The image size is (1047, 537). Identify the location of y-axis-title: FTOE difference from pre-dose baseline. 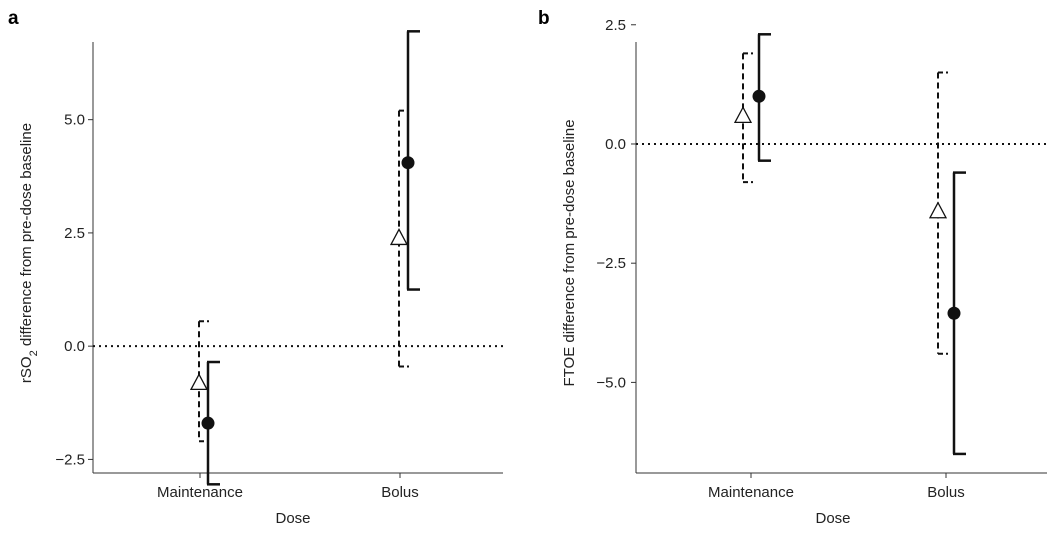
(569, 252).